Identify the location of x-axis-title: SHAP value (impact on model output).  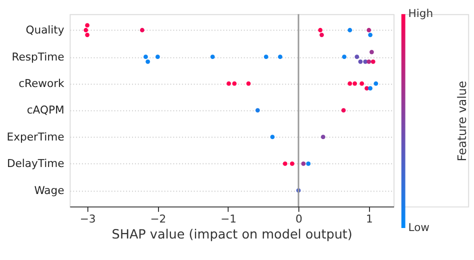
(232, 234).